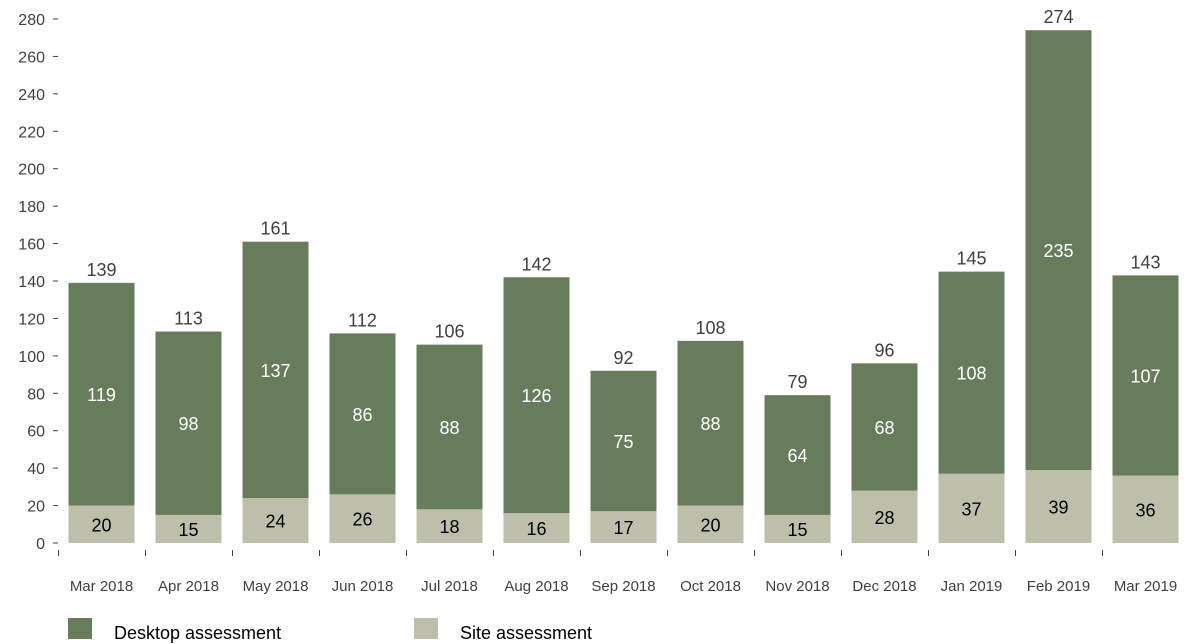  I want to click on data-label-total: 143, so click(1145, 262).